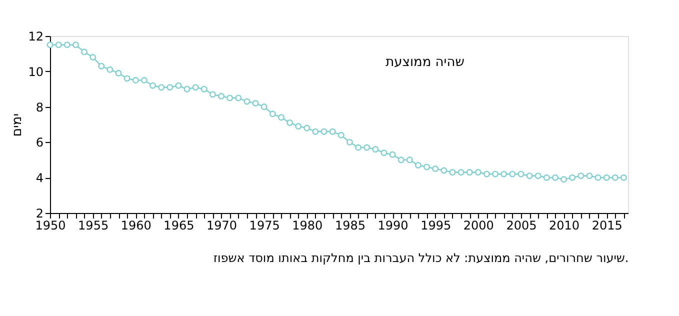  What do you see at coordinates (40, 143) in the screenshot?
I see `y-tick-label: 6` at bounding box center [40, 143].